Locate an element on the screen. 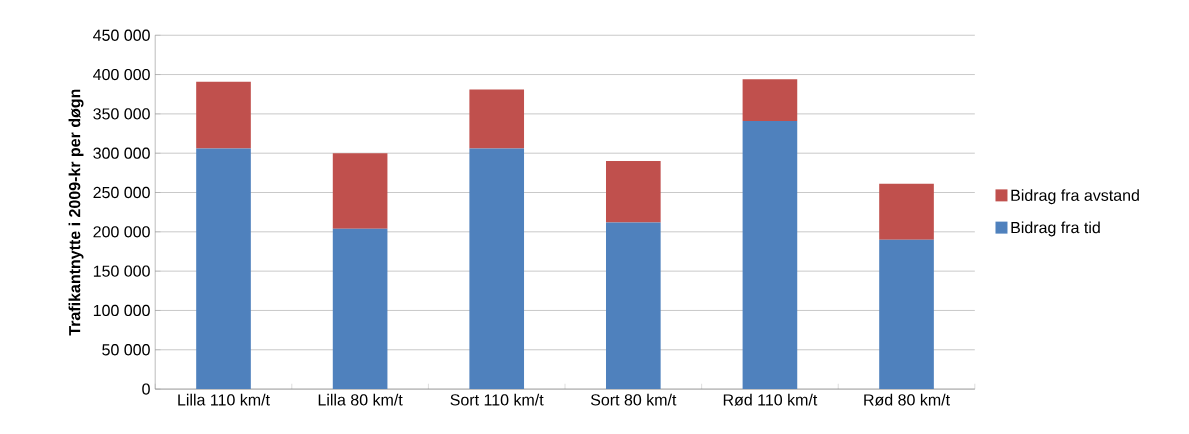 The image size is (1189, 434). y-tick-label: 100 000 is located at coordinates (121, 310).